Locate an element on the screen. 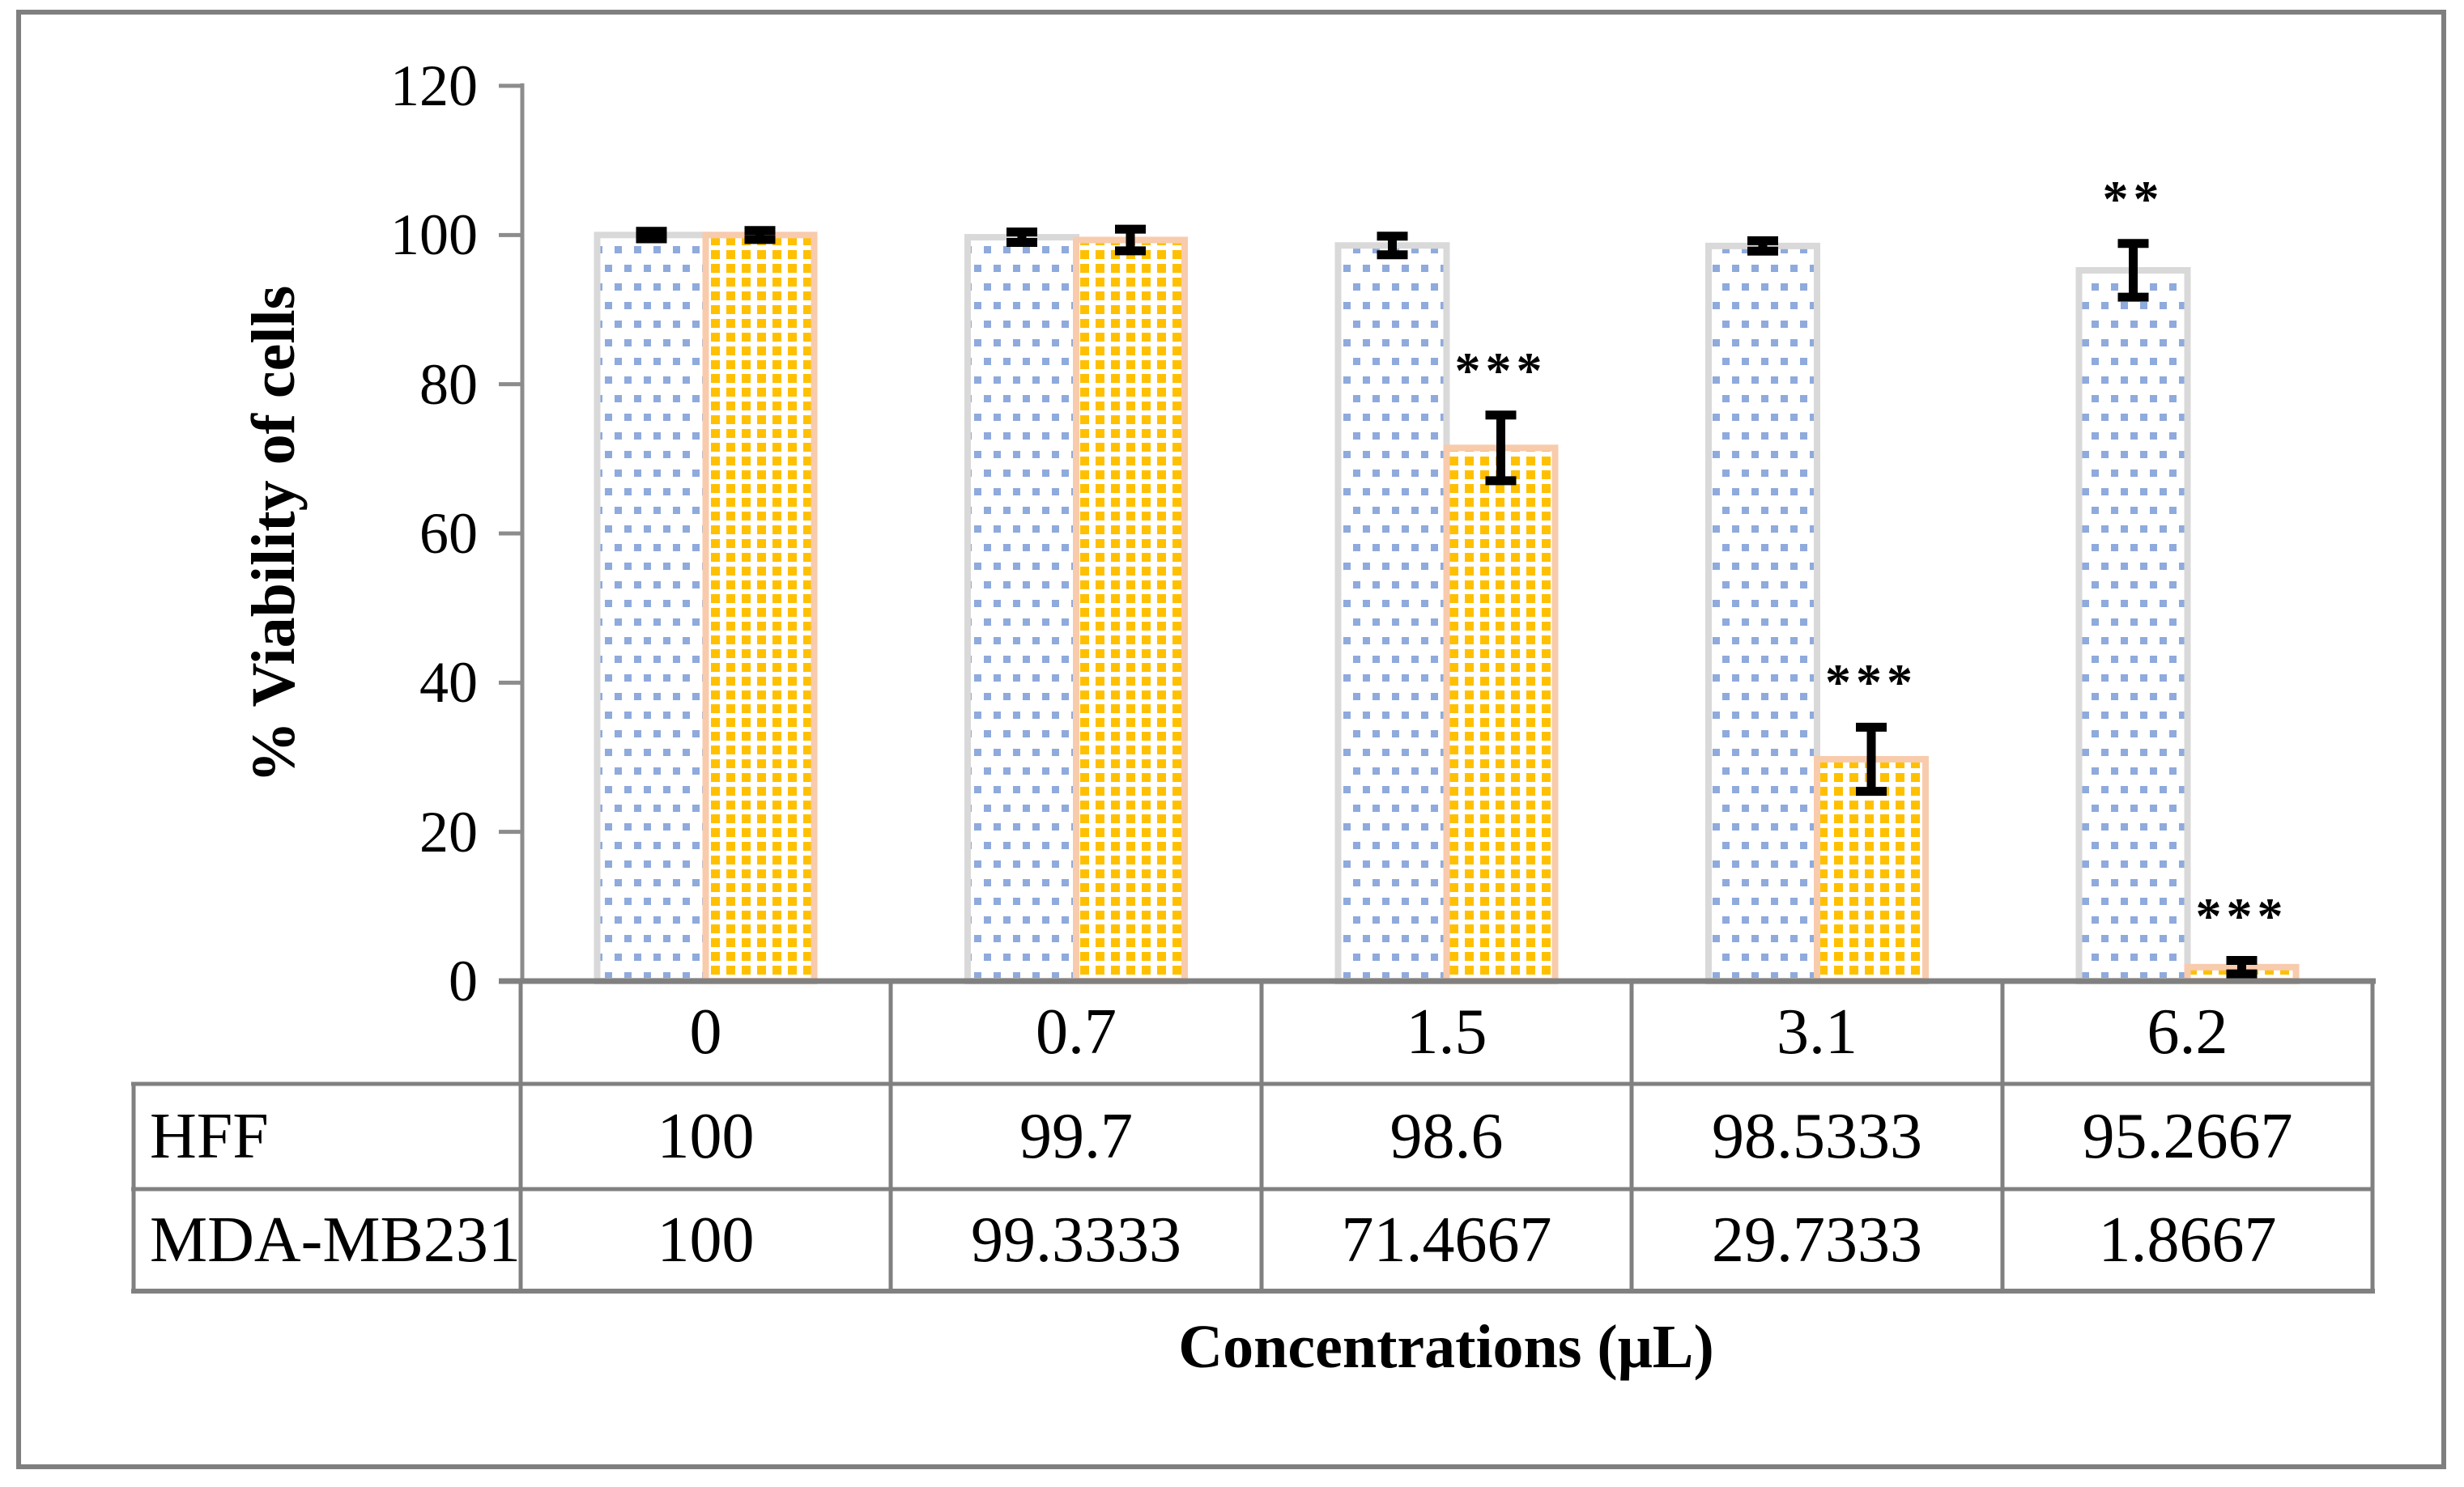 This screenshot has height=1487, width=2464. category-label-0: 0 is located at coordinates (705, 1032).